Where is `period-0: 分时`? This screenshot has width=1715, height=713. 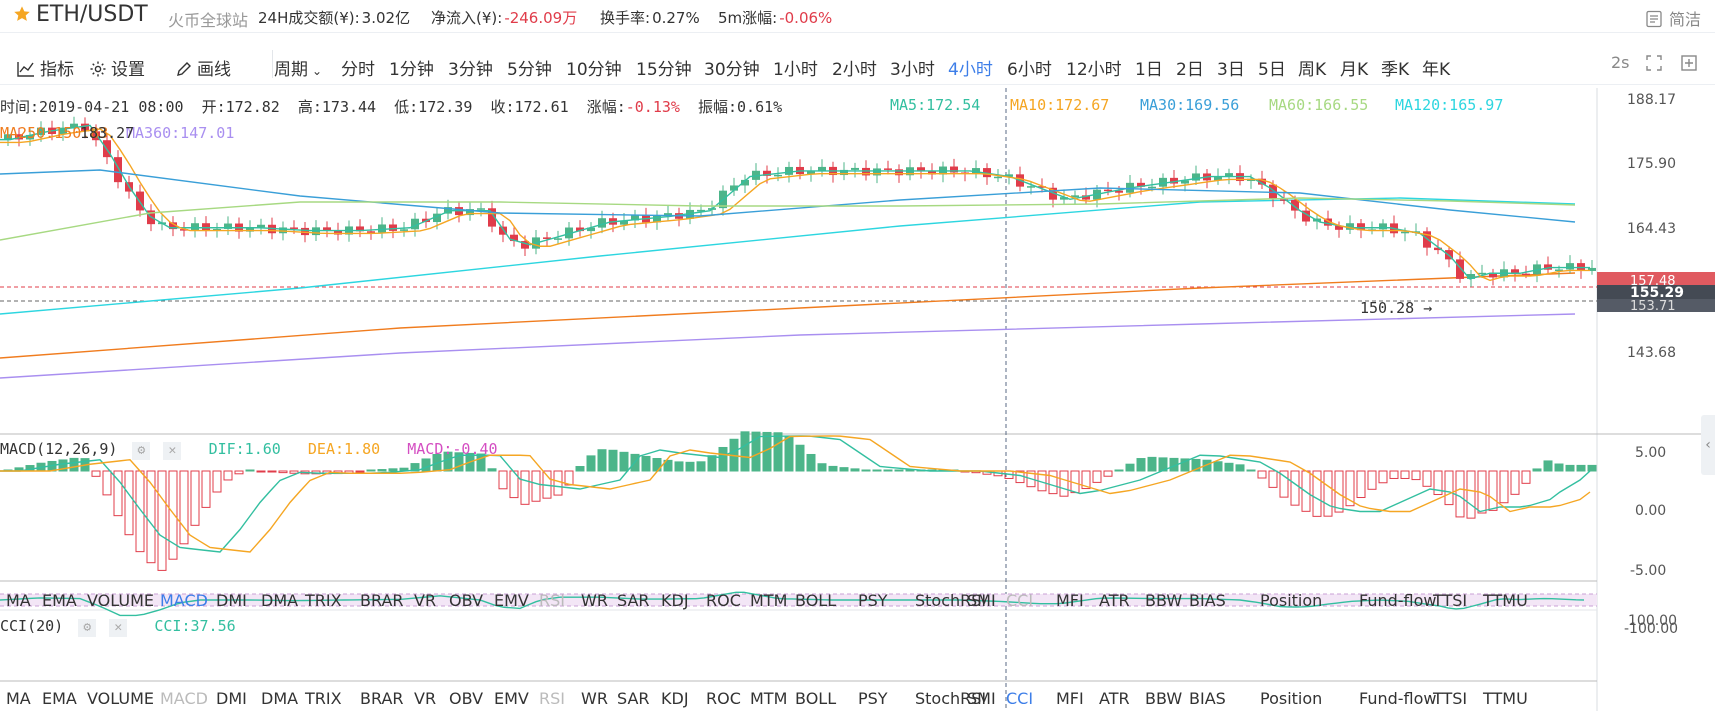
period-0: 分时 is located at coordinates (358, 70).